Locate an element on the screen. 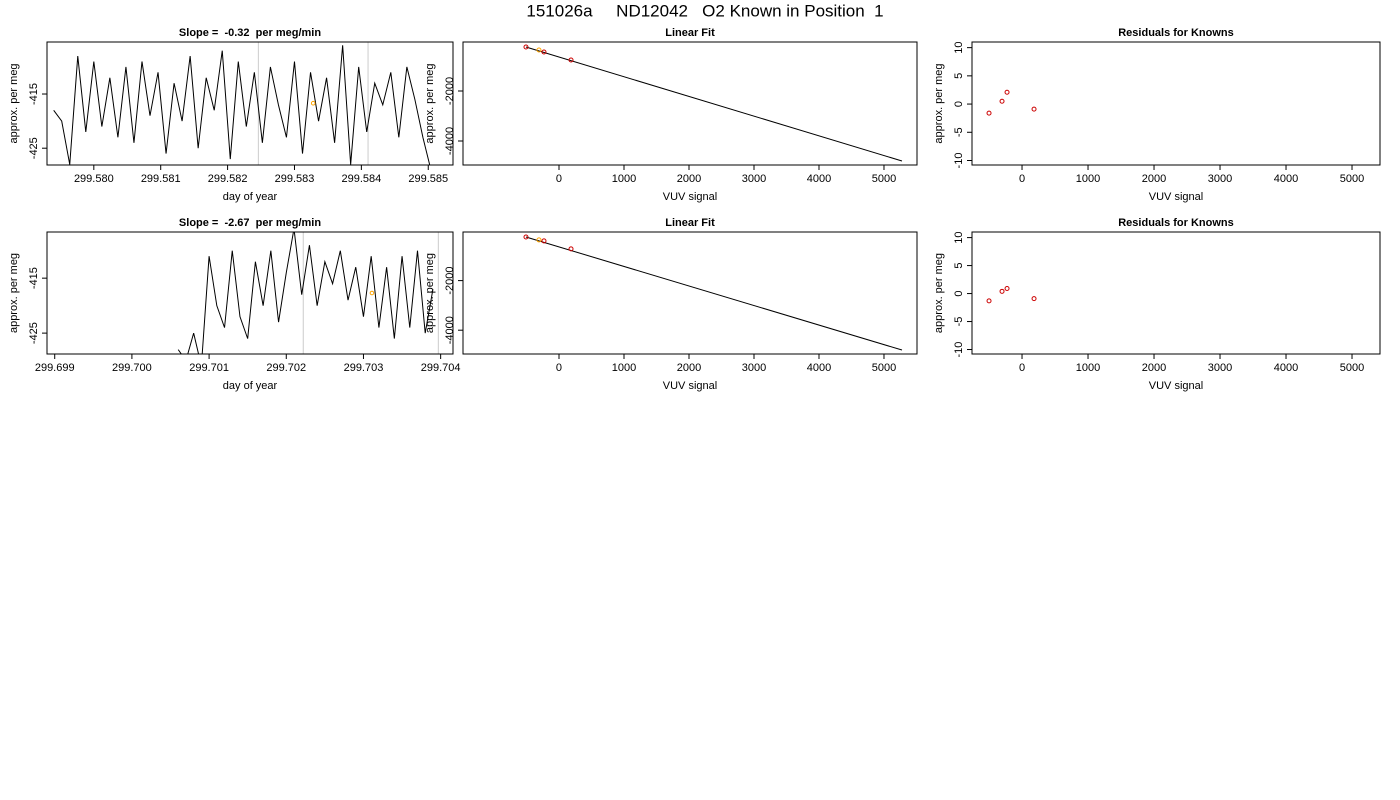 This screenshot has height=800, width=1400. x-tick-label: 299.584 is located at coordinates (361, 179).